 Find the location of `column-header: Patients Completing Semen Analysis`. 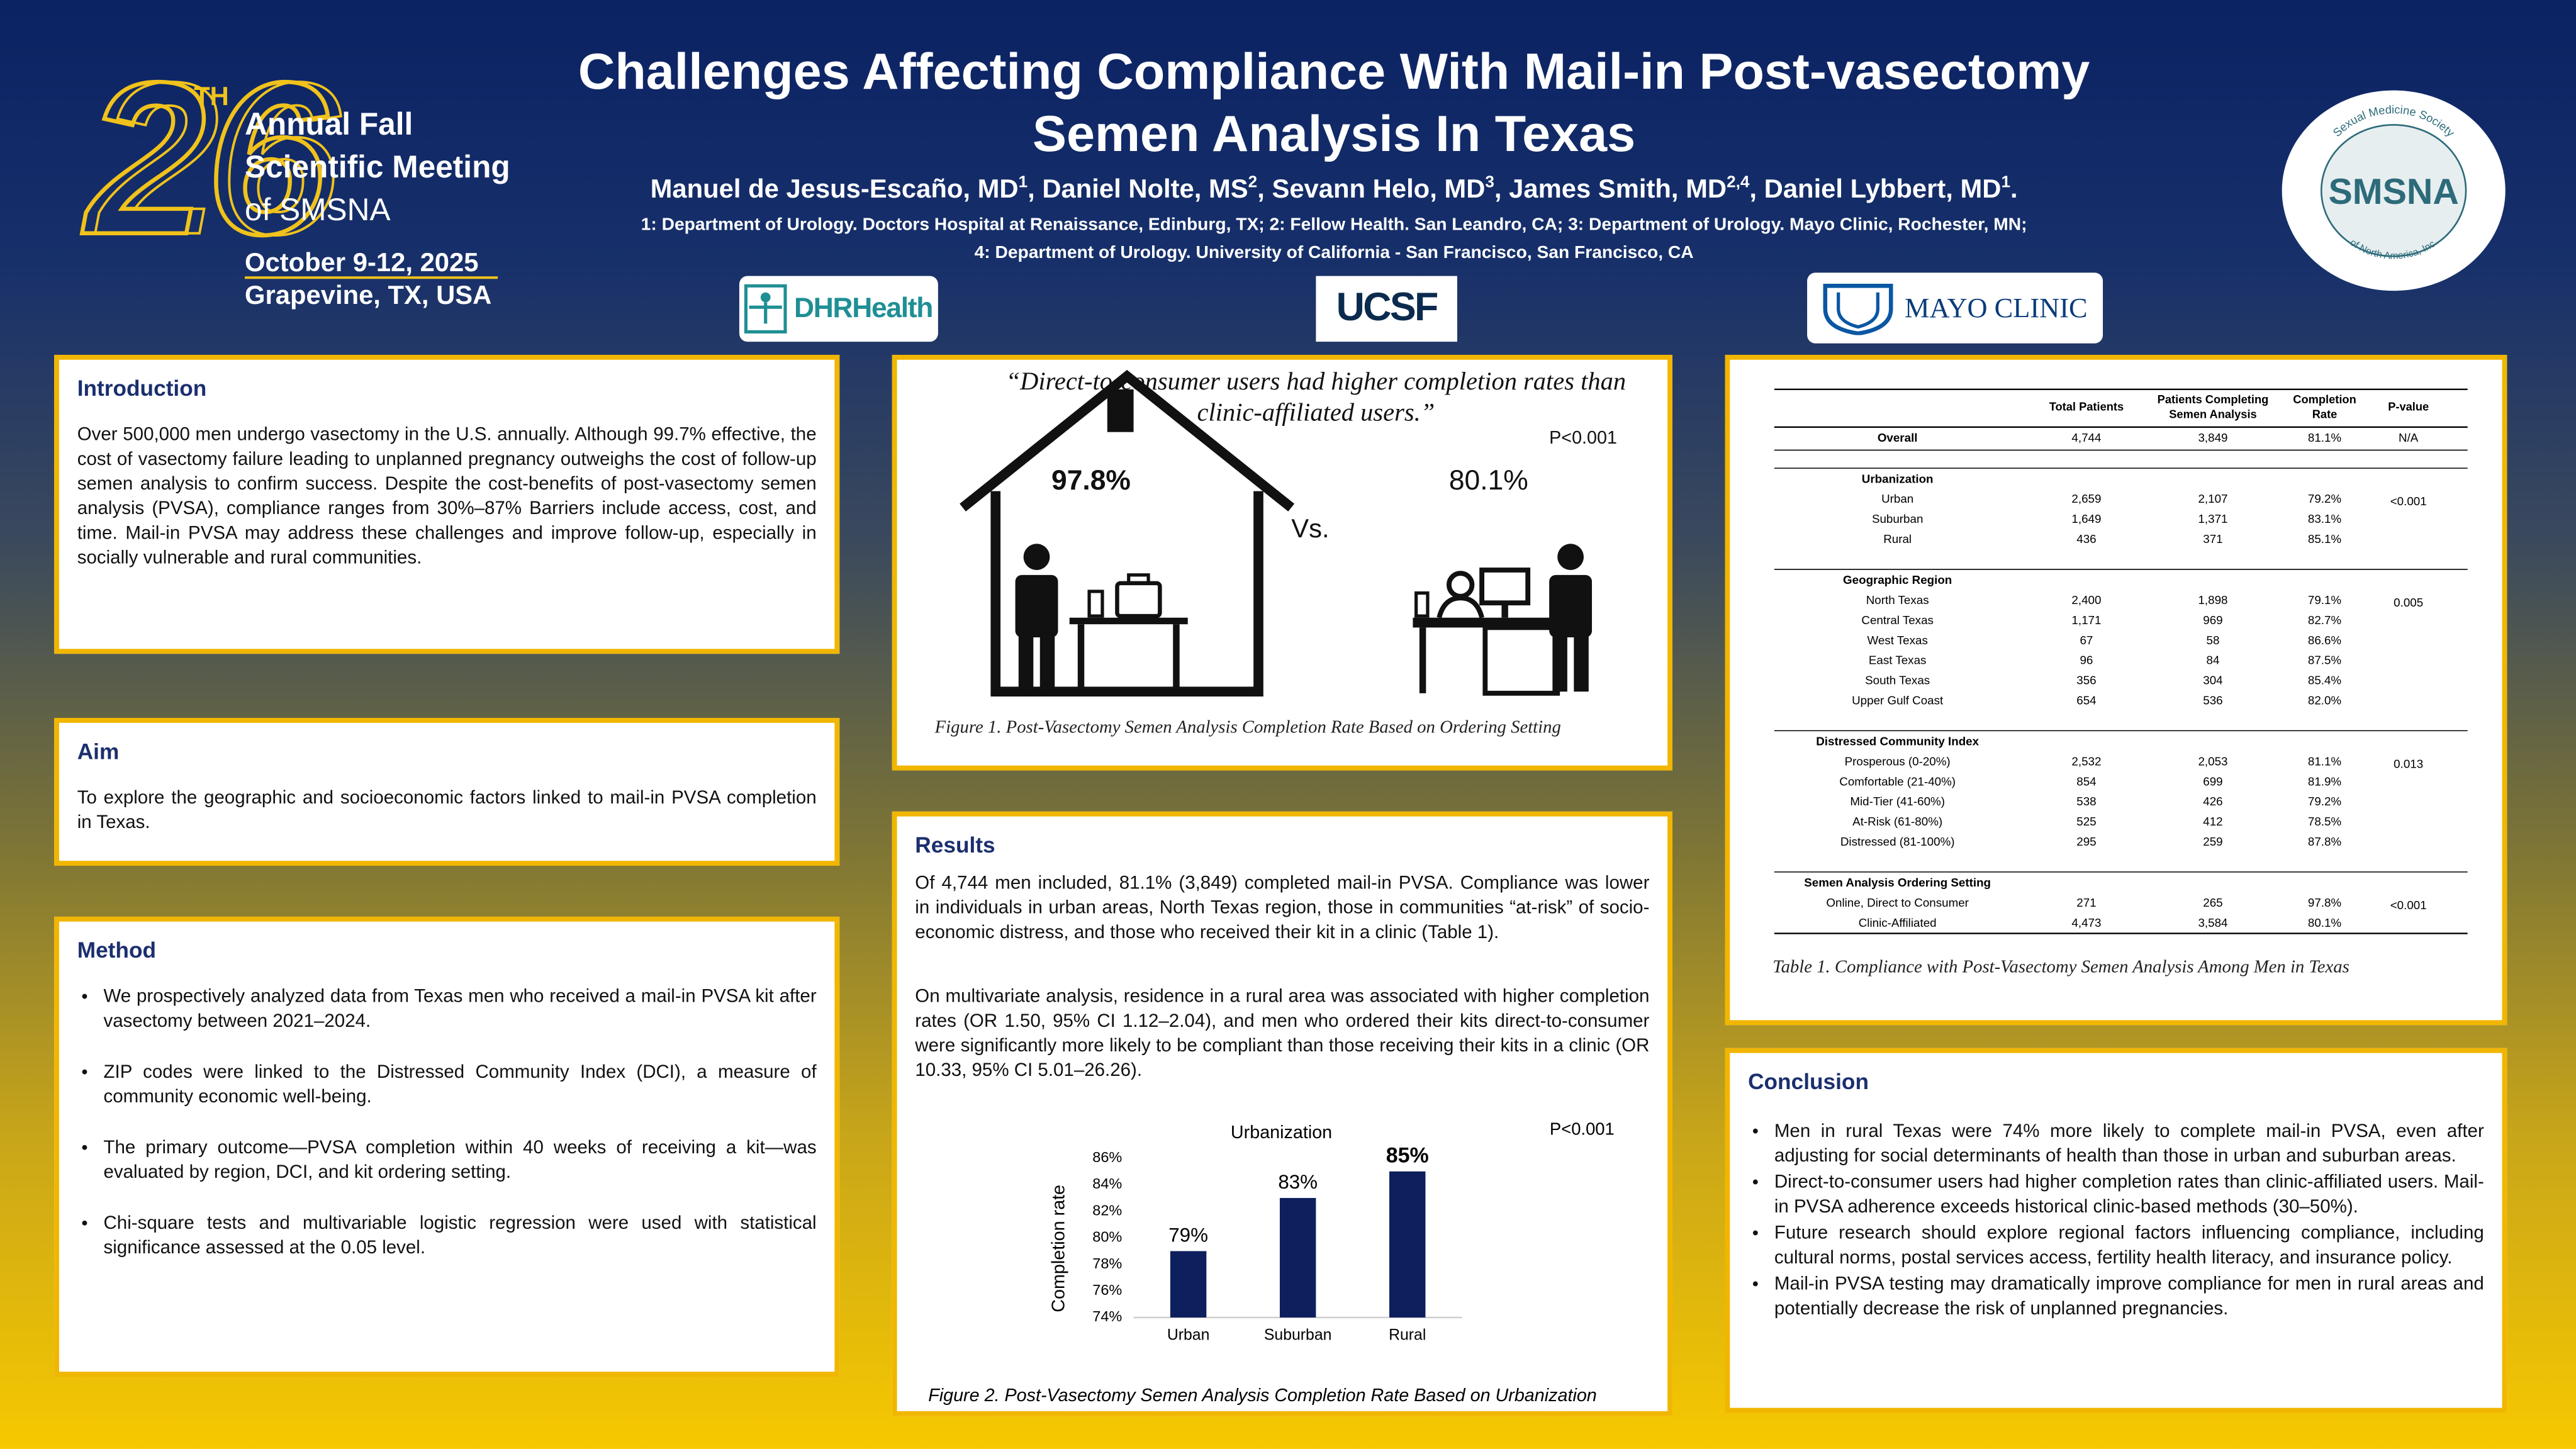

column-header: Patients Completing Semen Analysis is located at coordinates (2213, 406).